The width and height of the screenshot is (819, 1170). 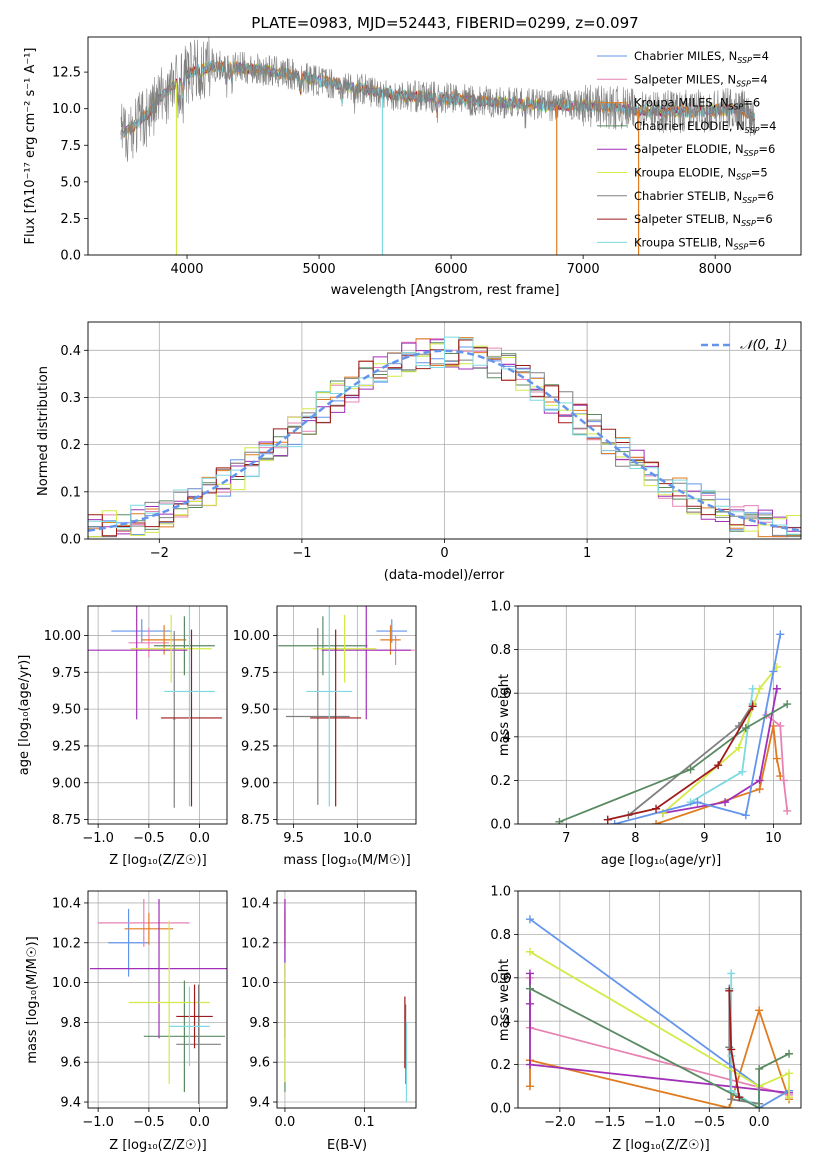 I want to click on massE-frame, so click(x=346, y=999).